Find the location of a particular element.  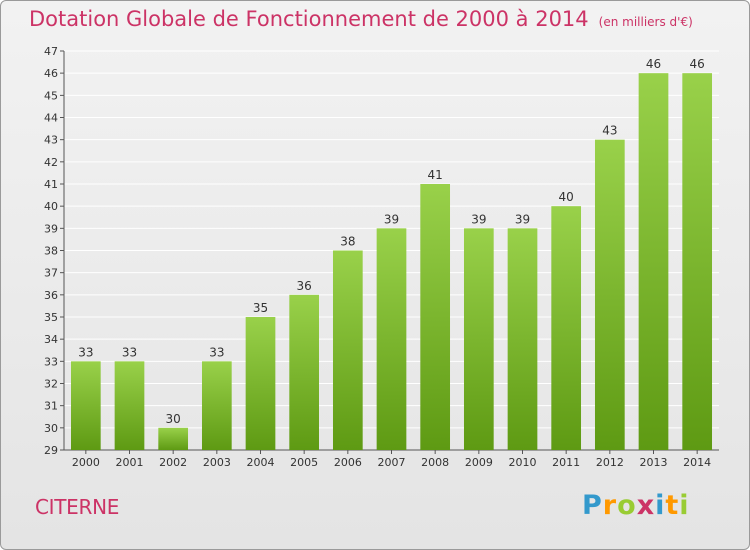

logo-letter: P is located at coordinates (592, 505).